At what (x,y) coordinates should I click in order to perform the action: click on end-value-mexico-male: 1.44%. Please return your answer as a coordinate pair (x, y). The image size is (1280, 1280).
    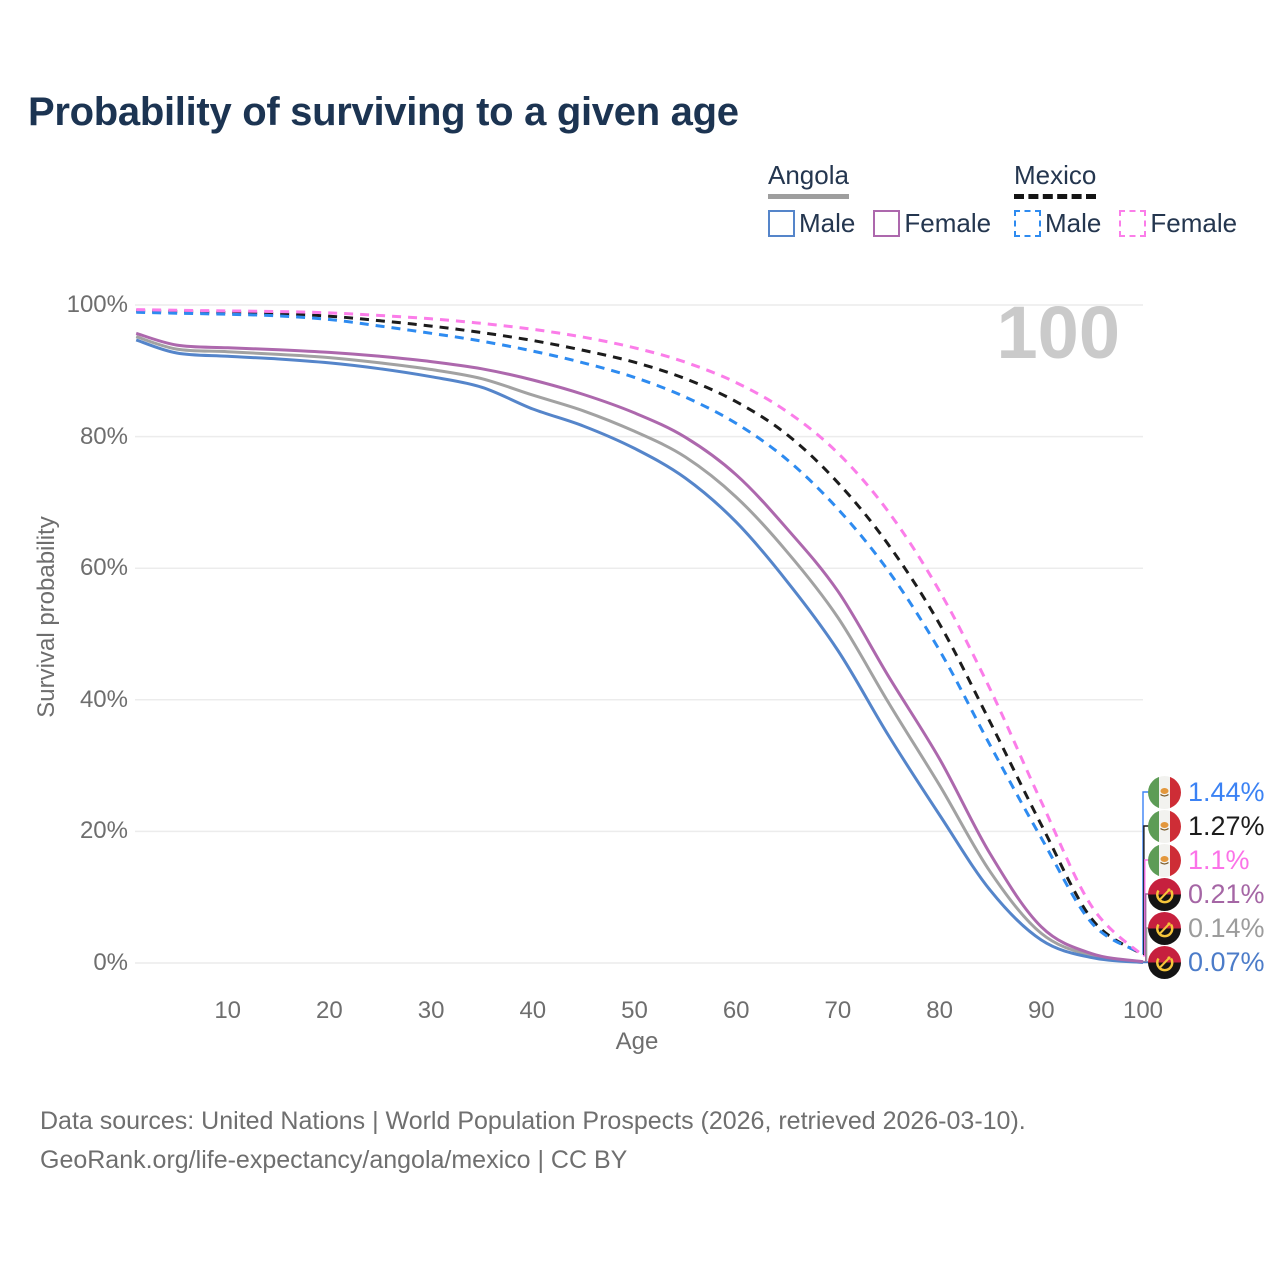
    Looking at the image, I should click on (1206, 792).